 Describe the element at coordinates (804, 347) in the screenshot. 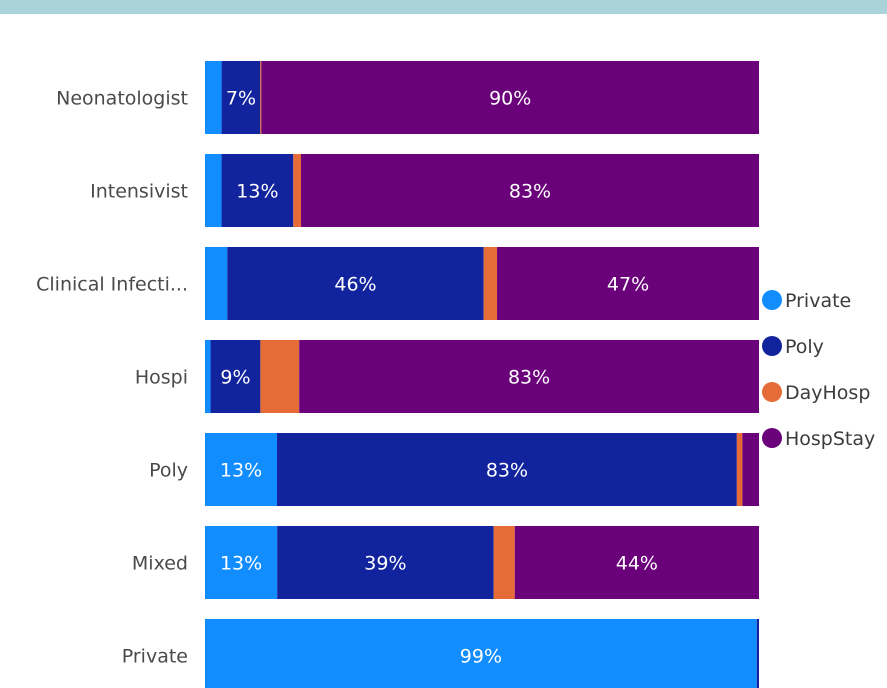

I see `legend-label-poly: Poly` at that location.